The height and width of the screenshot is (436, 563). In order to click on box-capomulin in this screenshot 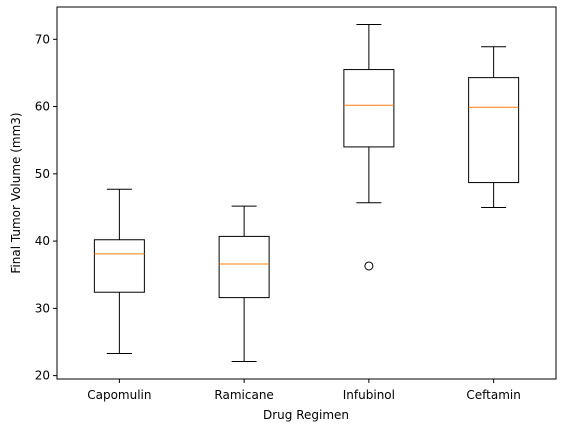, I will do `click(119, 271)`.